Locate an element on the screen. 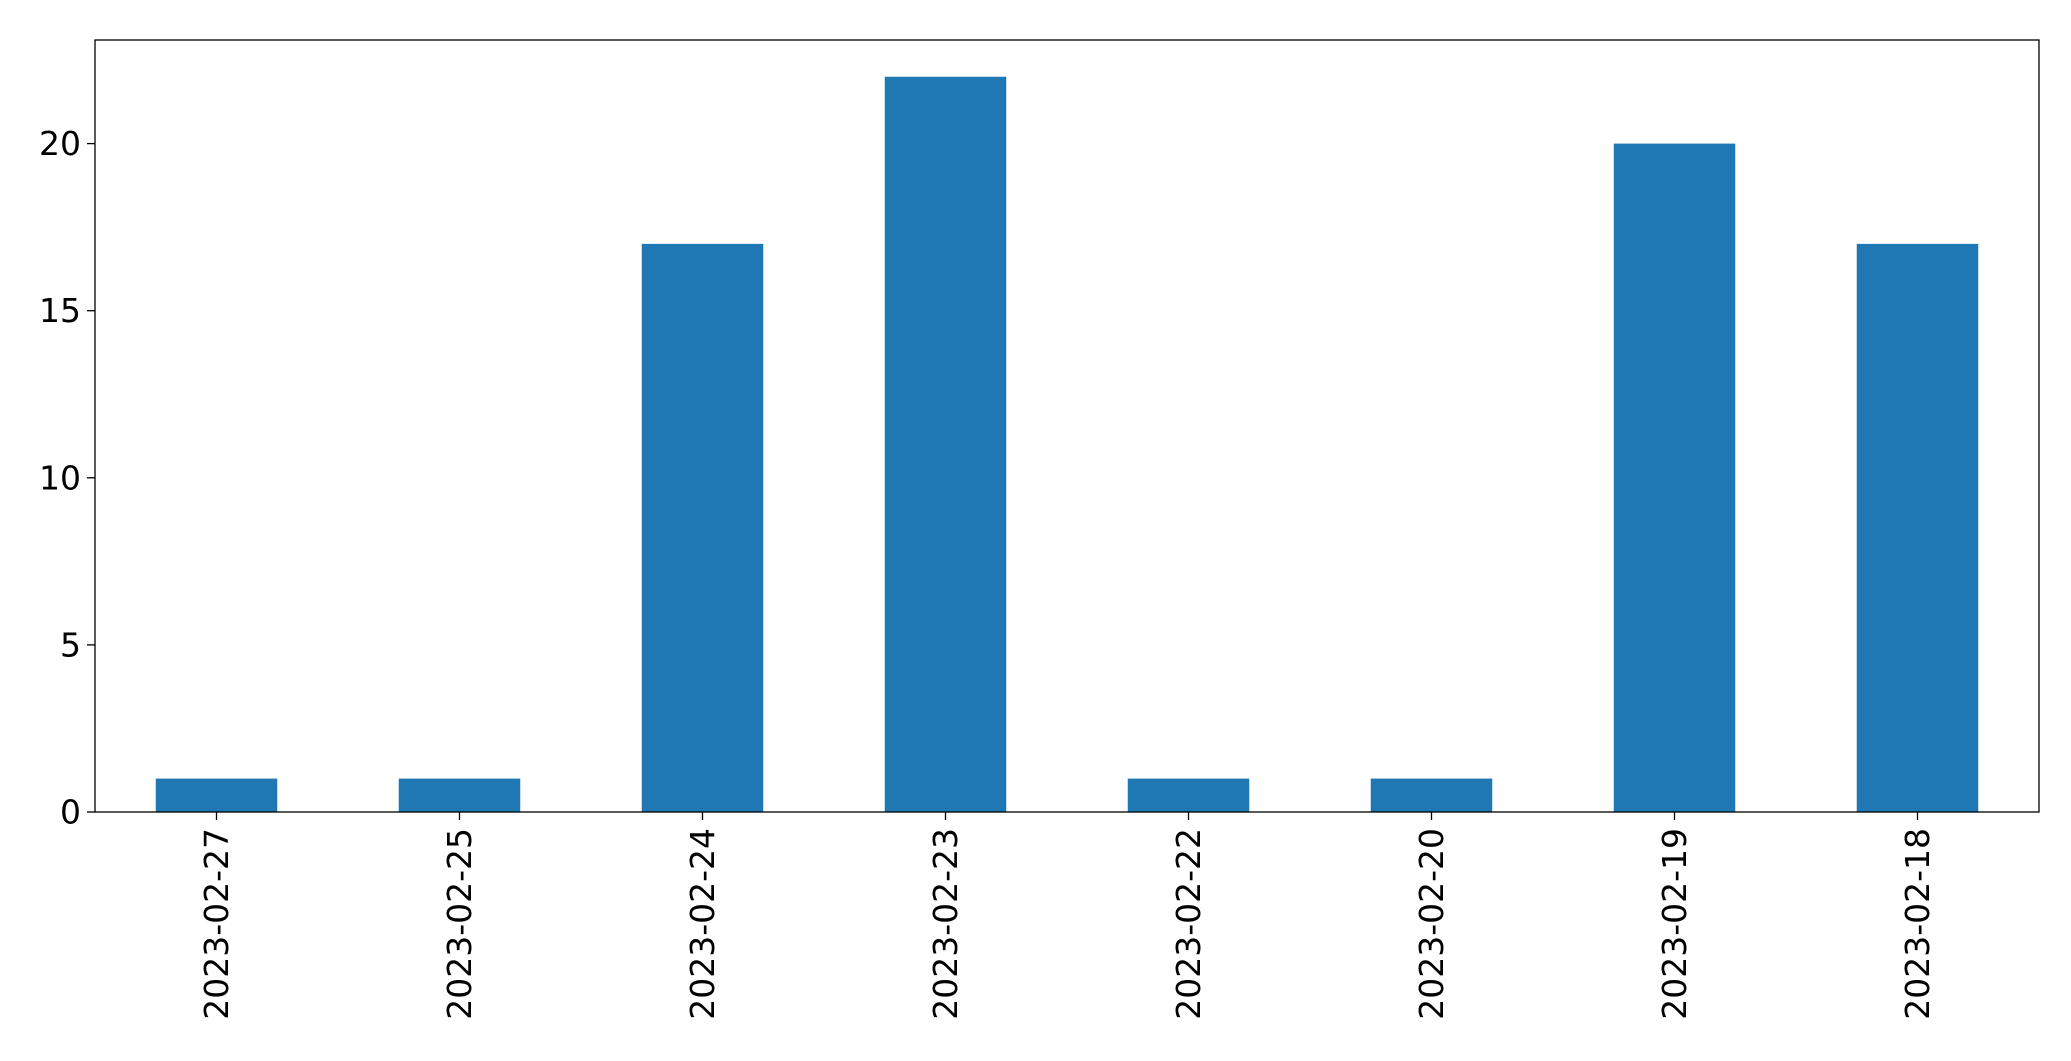  y-tick-label: 0 is located at coordinates (70, 812).